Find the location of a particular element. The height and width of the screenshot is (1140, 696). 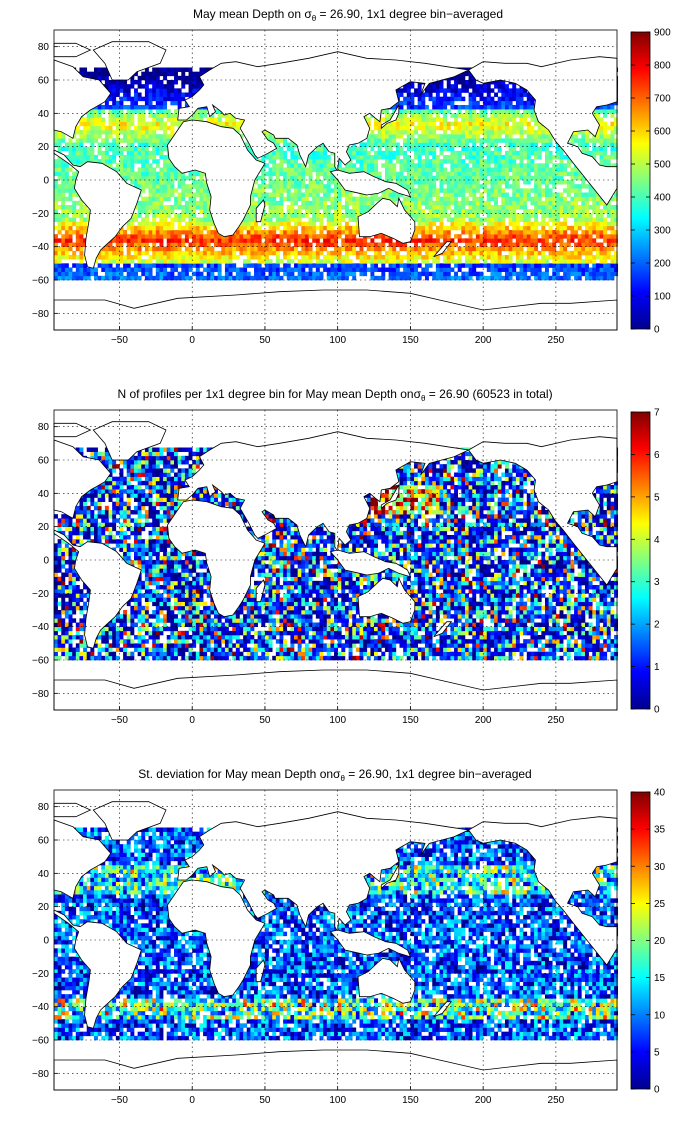

colorbar-tick-label: 40 is located at coordinates (660, 793).